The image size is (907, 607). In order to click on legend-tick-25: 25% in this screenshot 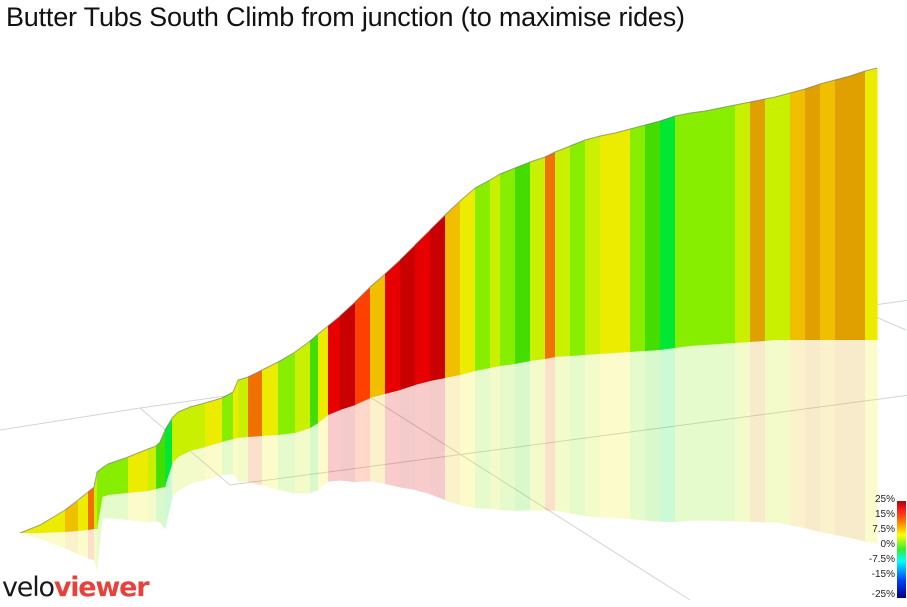, I will do `click(884, 499)`.